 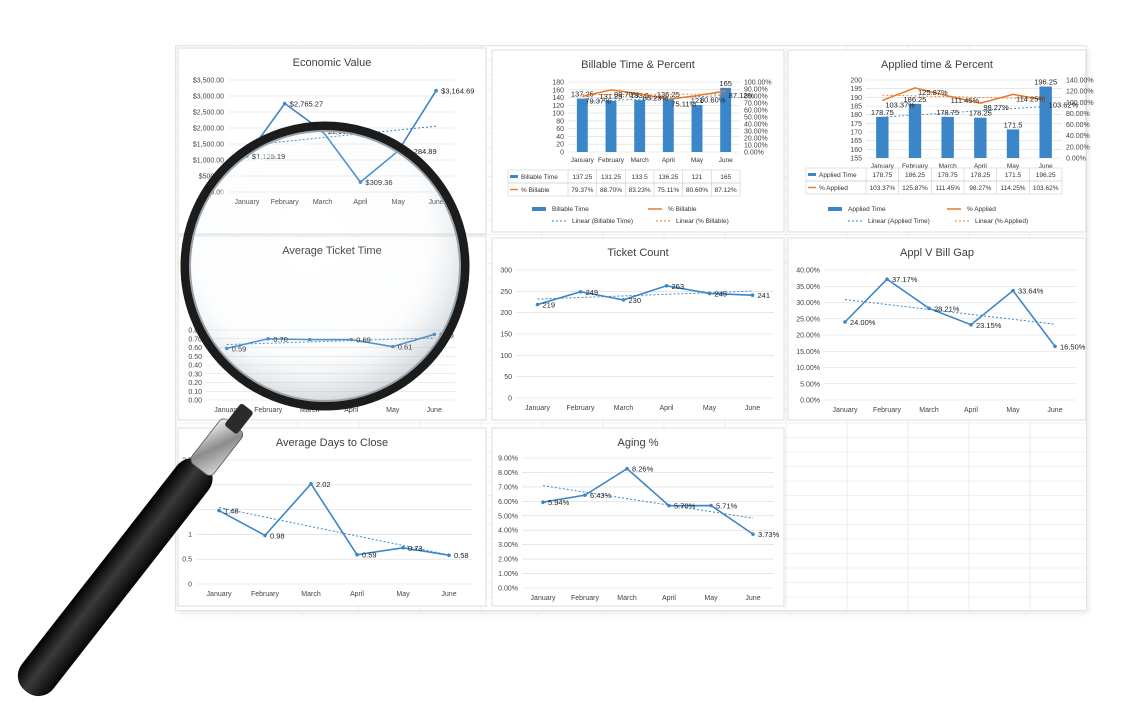 I want to click on percent-line, so click(x=964, y=96).